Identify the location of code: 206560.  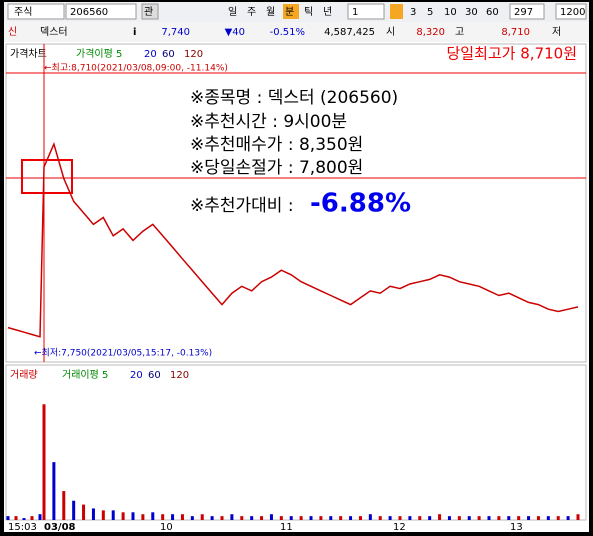
(89, 12).